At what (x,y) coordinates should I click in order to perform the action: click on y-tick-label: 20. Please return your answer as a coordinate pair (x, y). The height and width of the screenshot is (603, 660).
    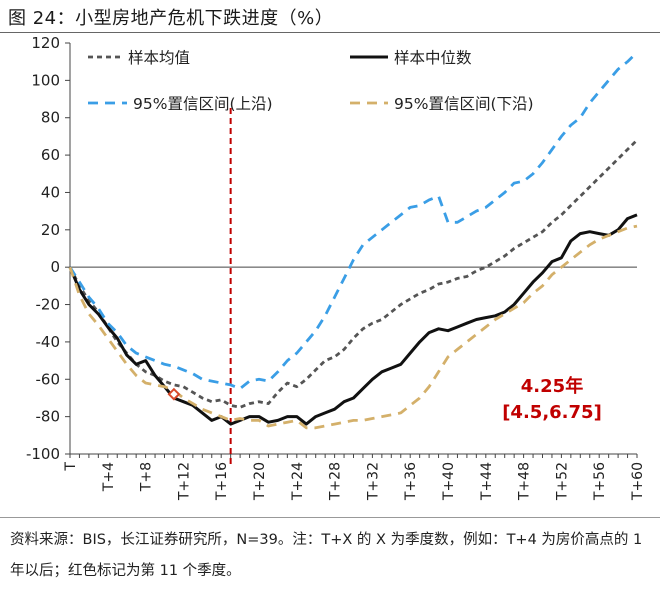
    Looking at the image, I should click on (50, 230).